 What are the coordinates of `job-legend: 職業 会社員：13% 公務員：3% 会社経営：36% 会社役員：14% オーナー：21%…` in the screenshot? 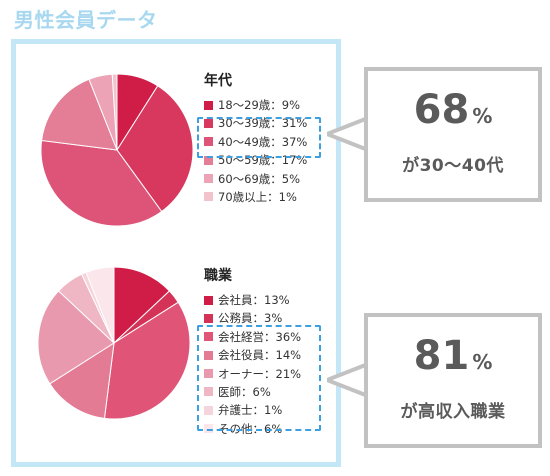 It's located at (252, 352).